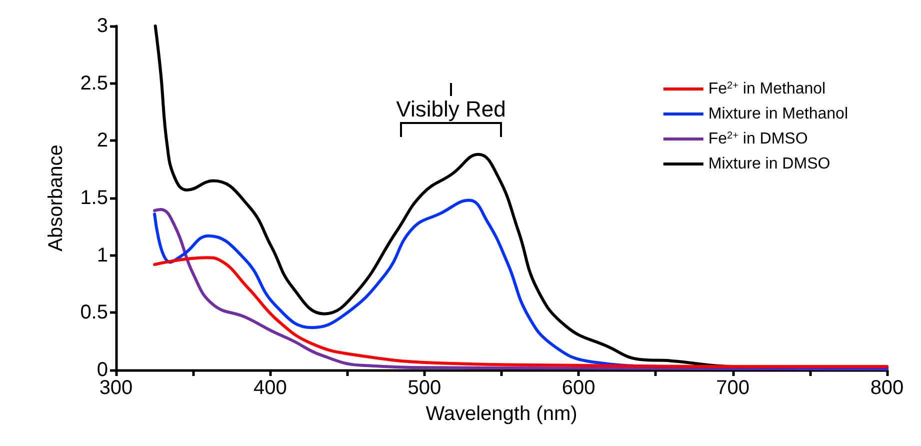 This screenshot has width=921, height=446. I want to click on x-tick-label: 700, so click(733, 388).